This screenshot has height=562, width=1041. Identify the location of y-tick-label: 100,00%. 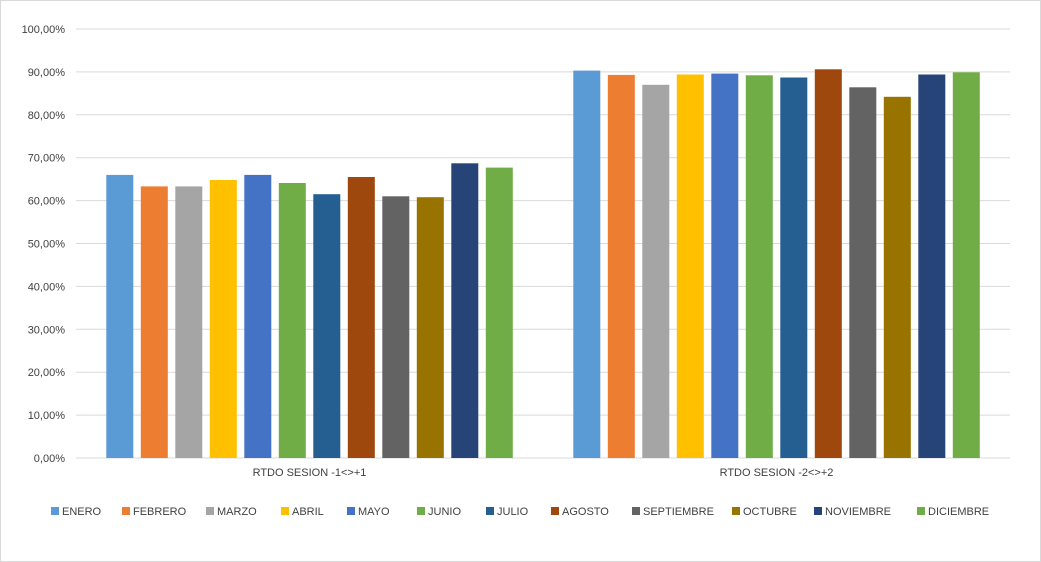
(44, 30).